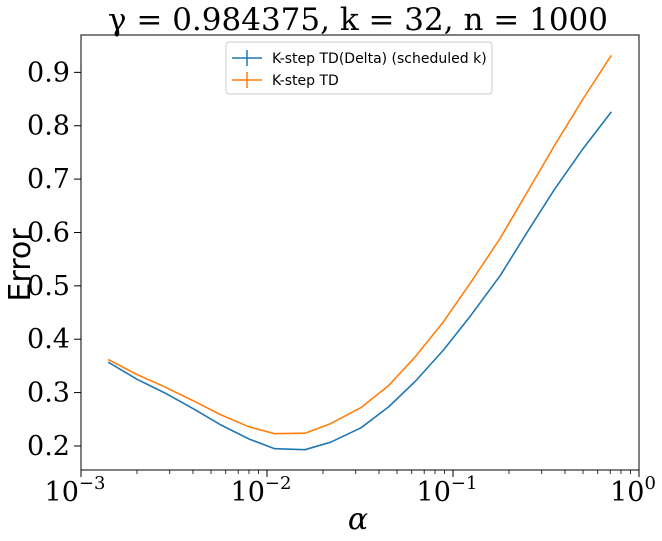 Image resolution: width=662 pixels, height=541 pixels. What do you see at coordinates (305, 81) in the screenshot?
I see `legend-label-1: K-step TD` at bounding box center [305, 81].